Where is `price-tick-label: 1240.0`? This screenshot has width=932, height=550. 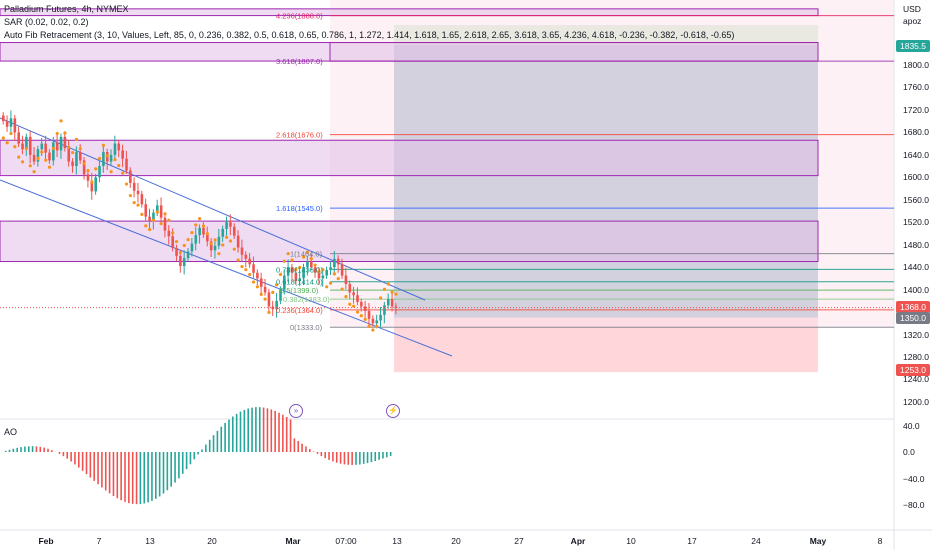 price-tick-label: 1240.0 is located at coordinates (916, 379).